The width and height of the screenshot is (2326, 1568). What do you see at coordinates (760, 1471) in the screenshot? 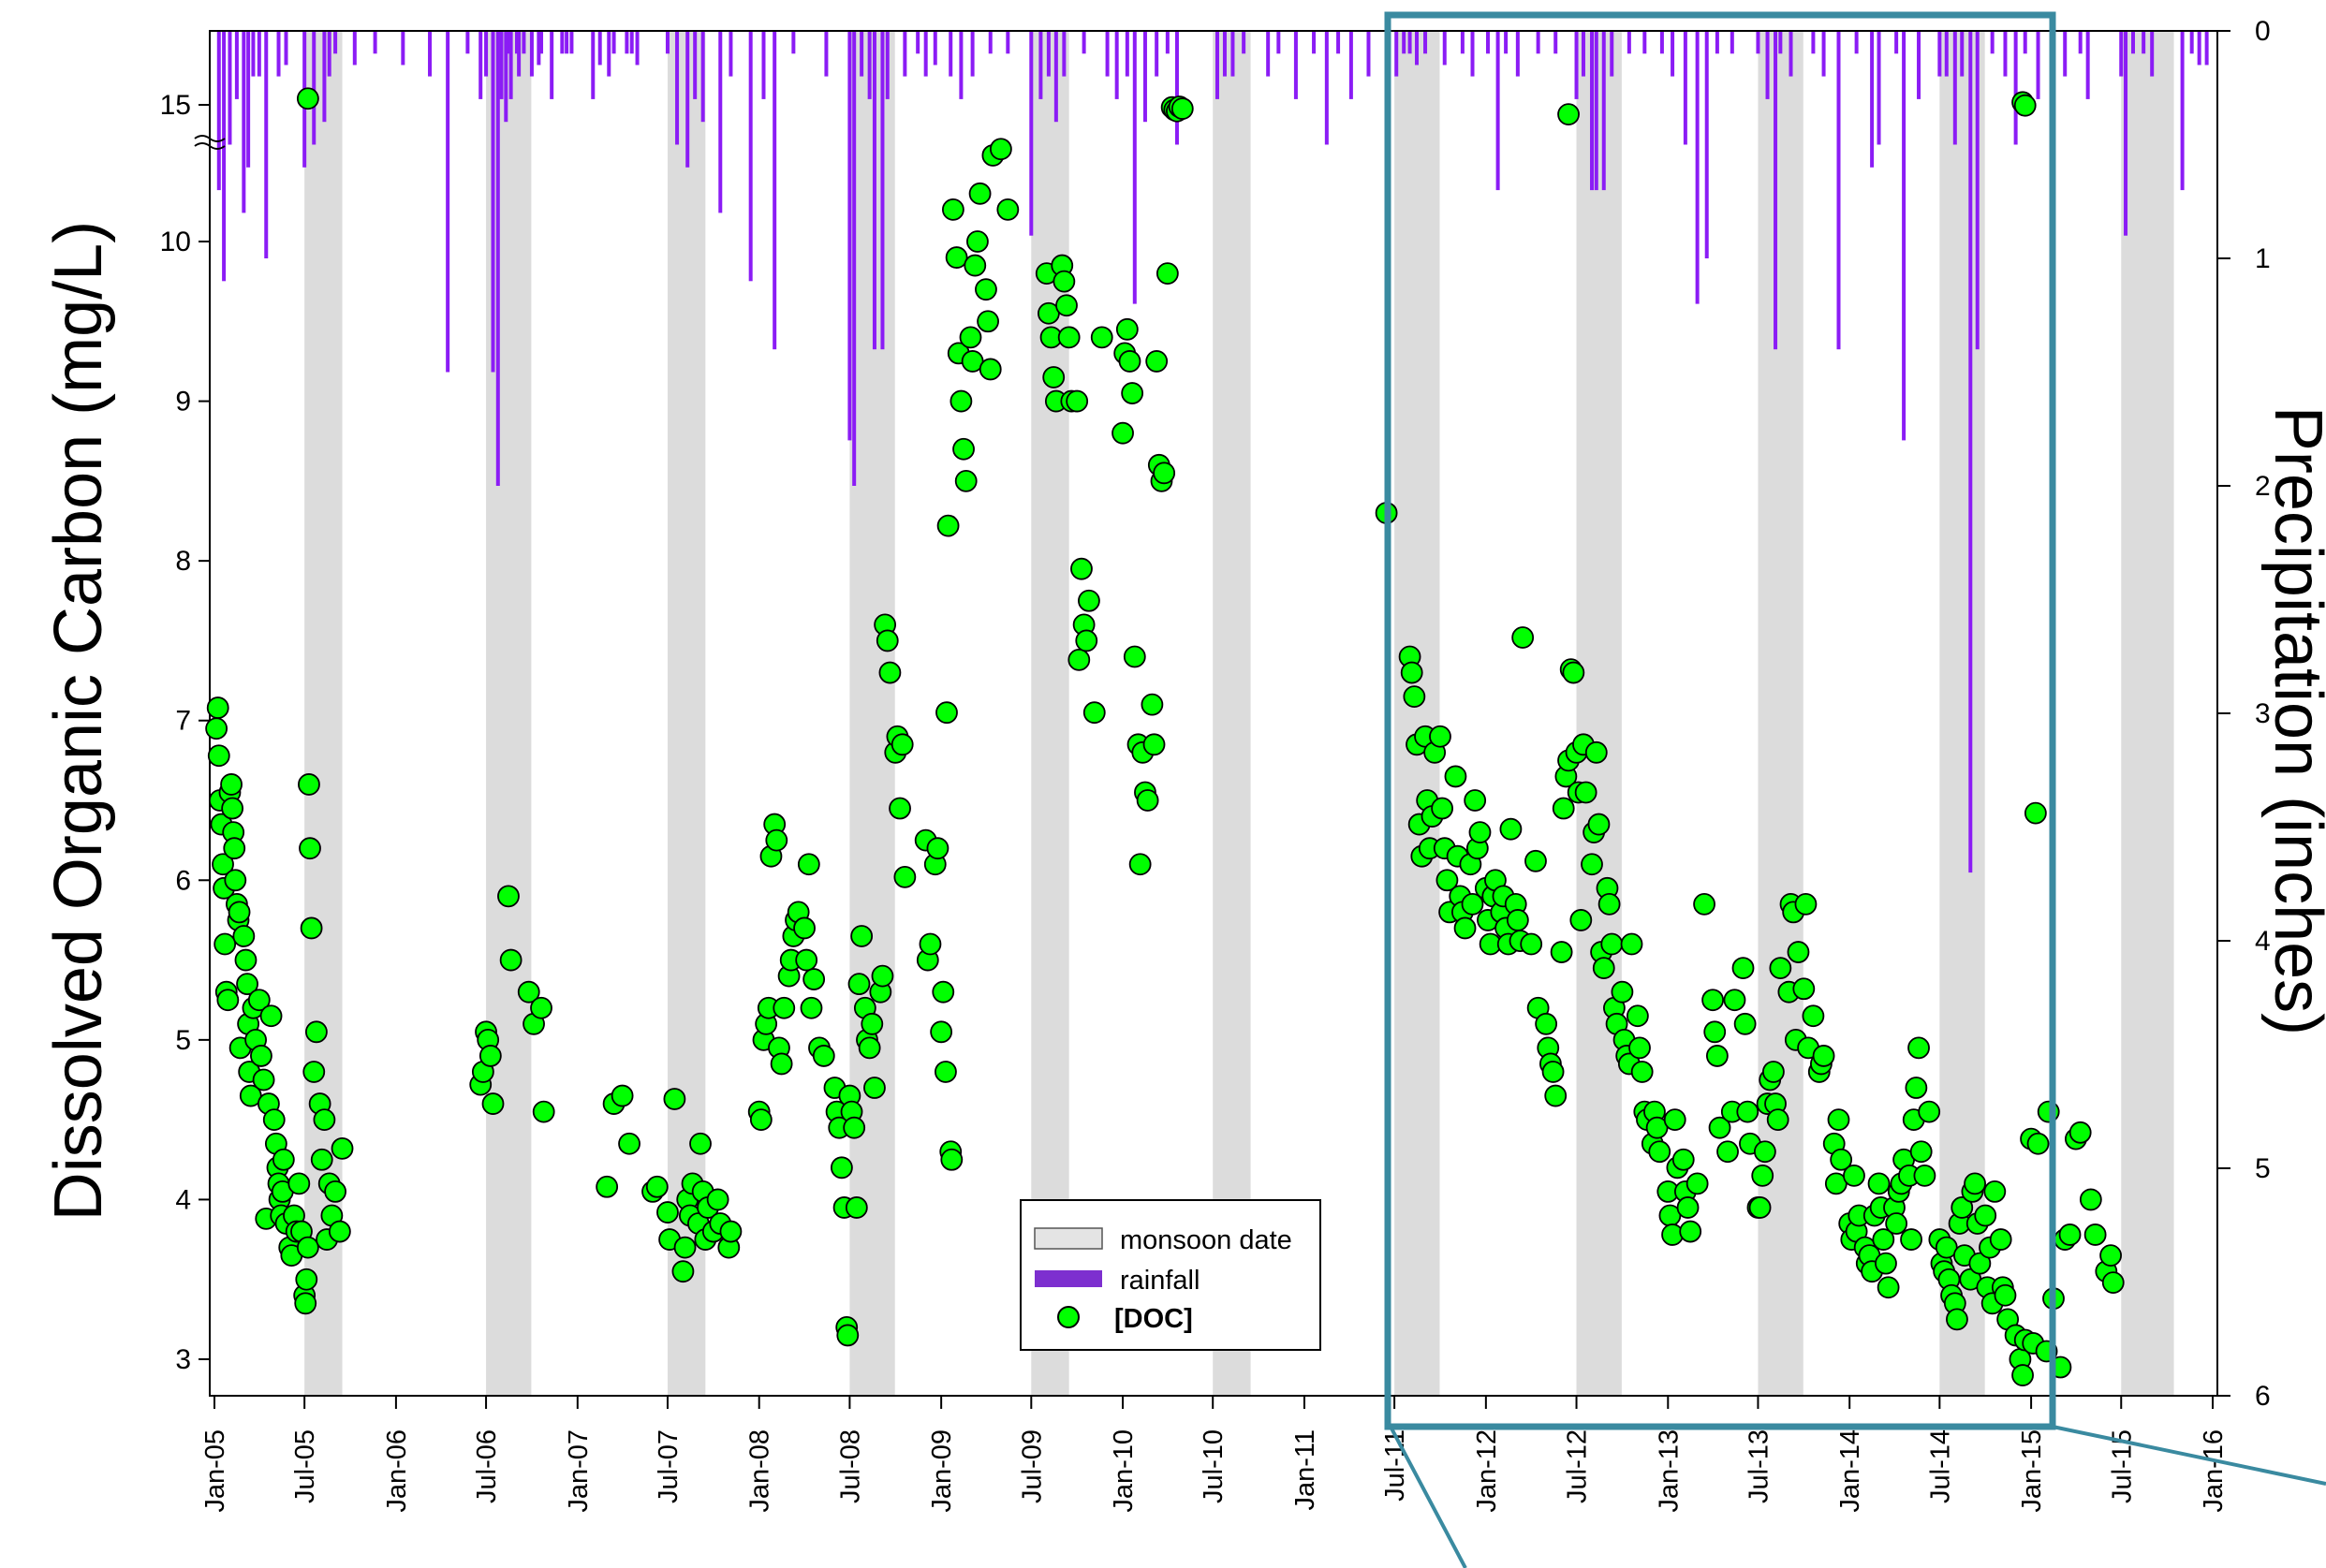
I see `x-tick-label-6: Jan-08` at bounding box center [760, 1471].